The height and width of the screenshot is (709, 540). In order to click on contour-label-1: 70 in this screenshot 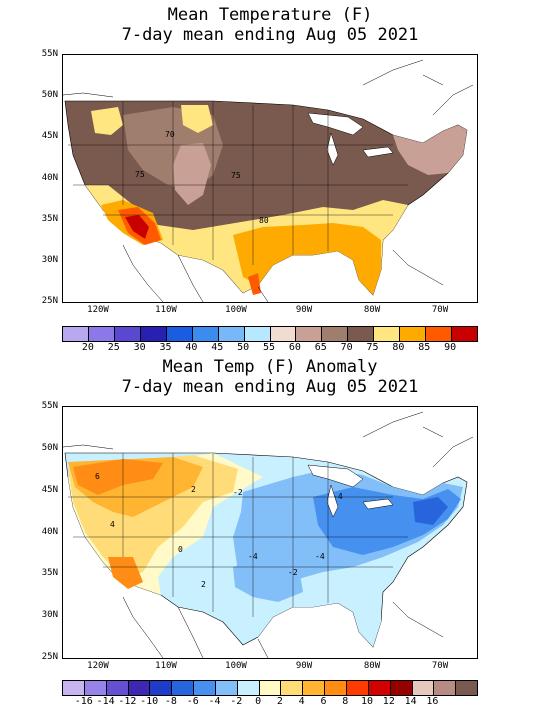, I will do `click(170, 134)`.